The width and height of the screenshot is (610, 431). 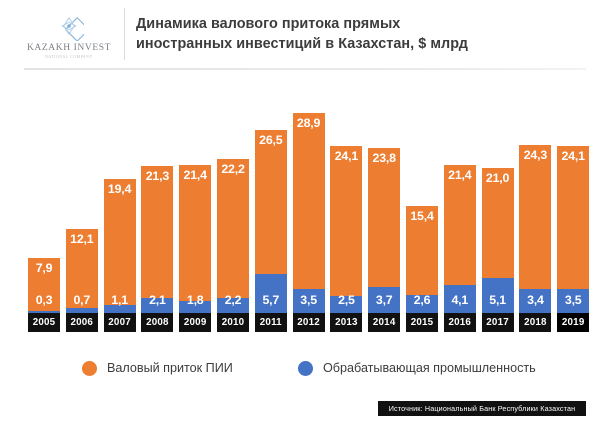 What do you see at coordinates (233, 322) in the screenshot?
I see `x-axis-year-label: 2010` at bounding box center [233, 322].